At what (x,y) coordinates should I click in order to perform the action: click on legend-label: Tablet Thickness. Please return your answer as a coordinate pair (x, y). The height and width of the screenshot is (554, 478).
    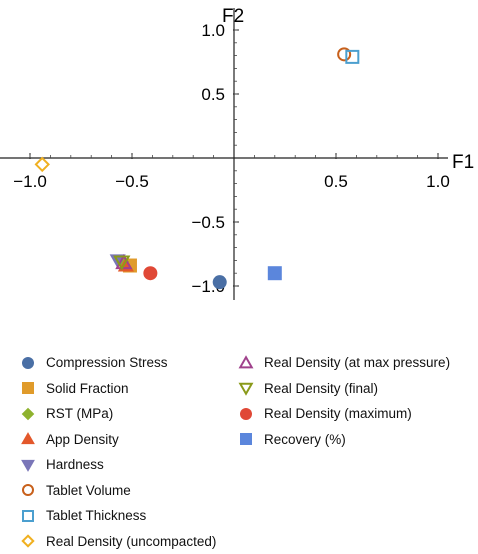
    Looking at the image, I should click on (96, 515).